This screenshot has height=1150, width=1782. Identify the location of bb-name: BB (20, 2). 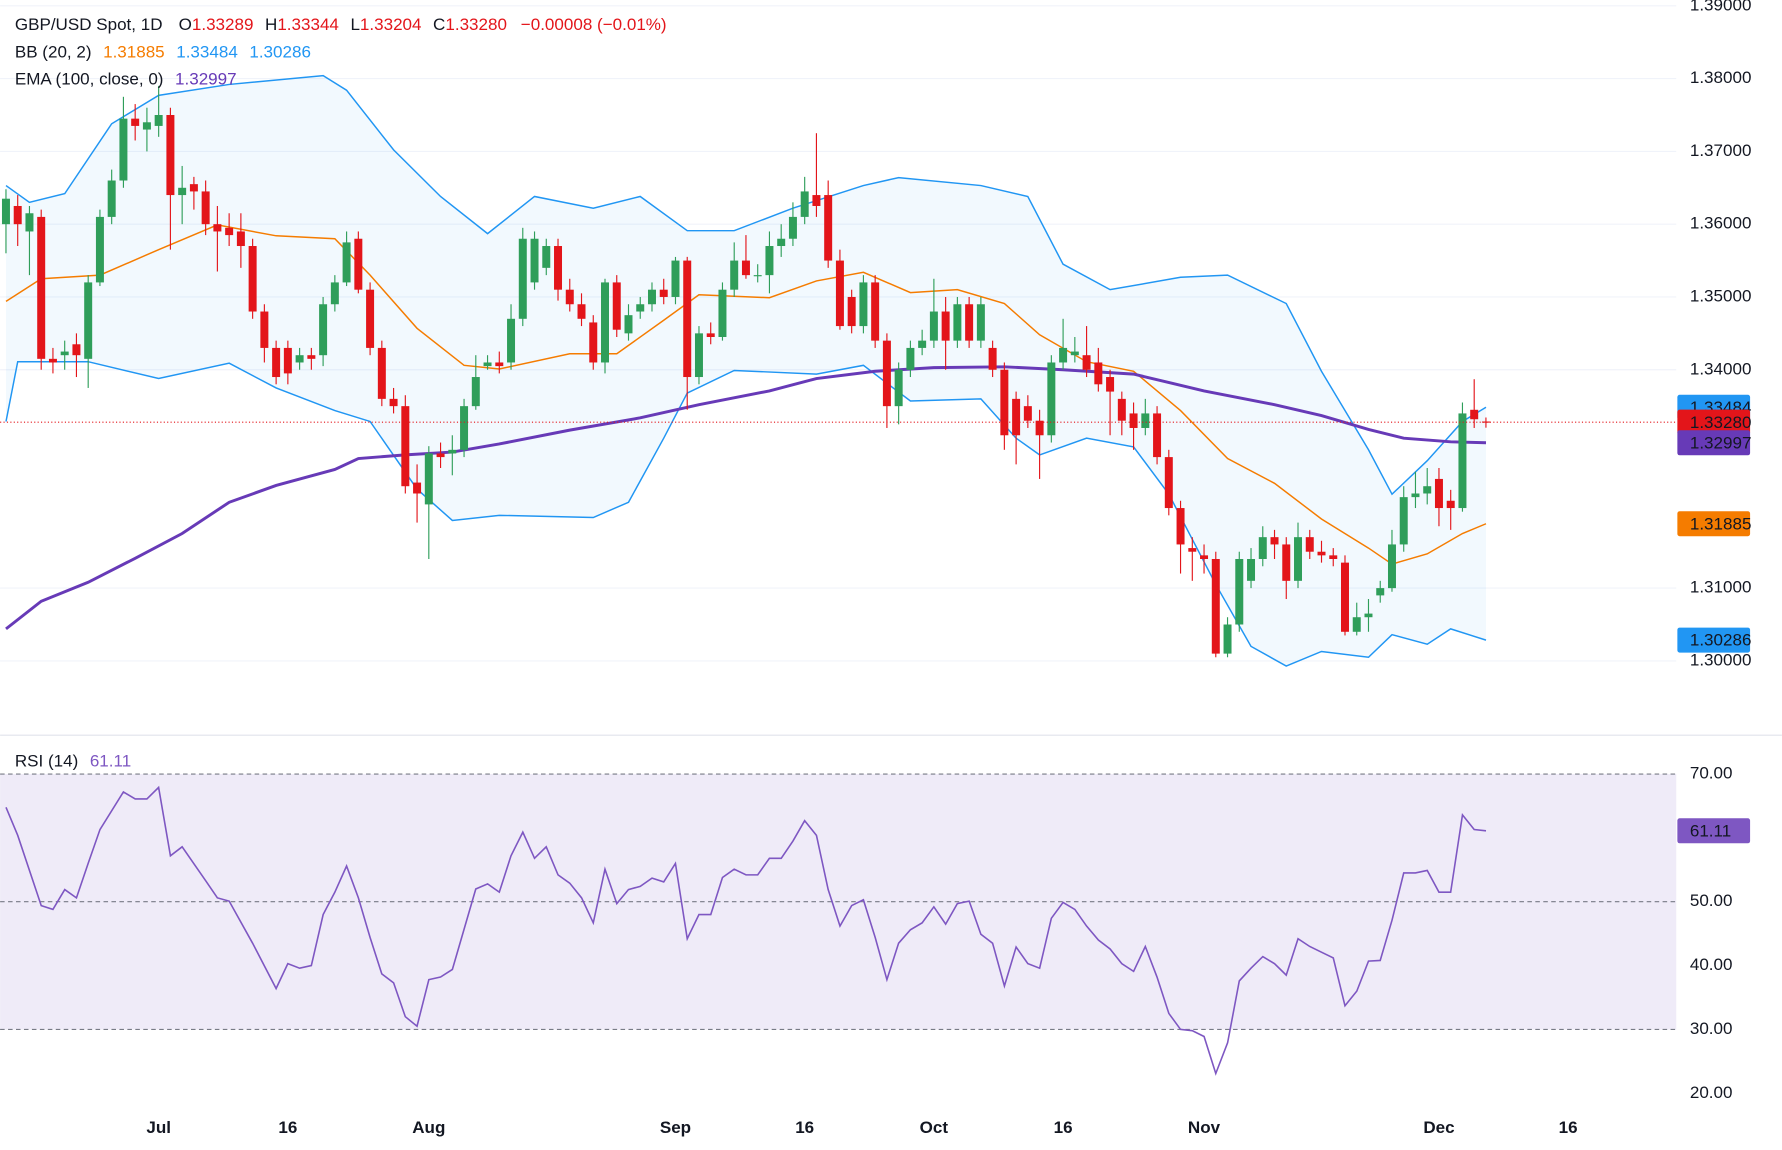
(53, 51).